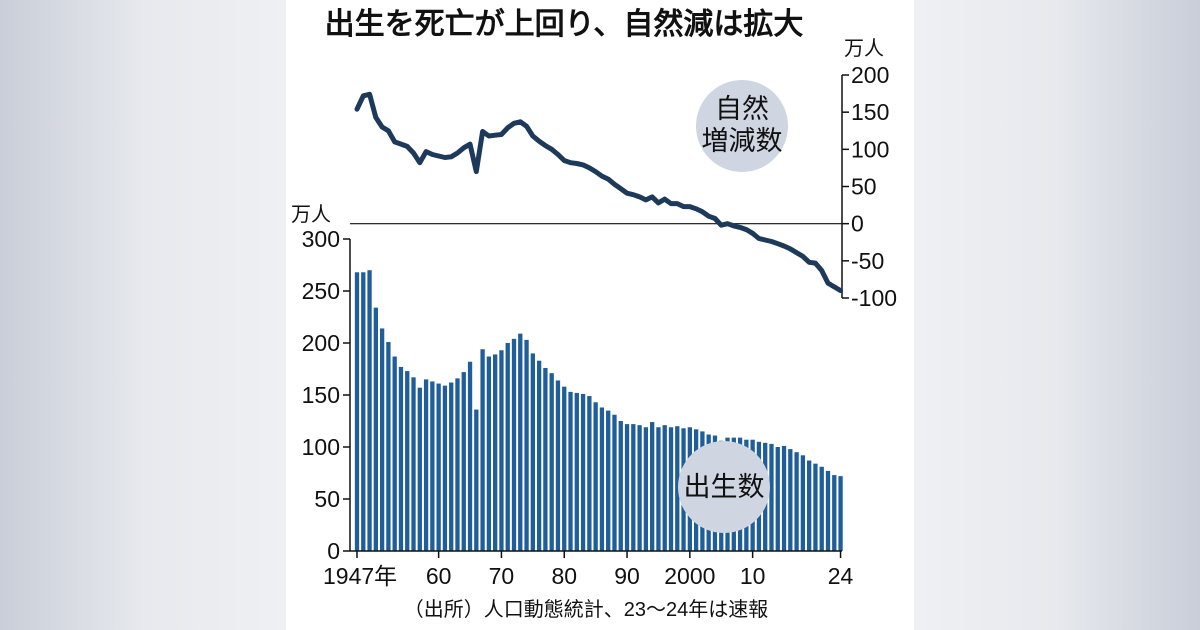 Image resolution: width=1200 pixels, height=630 pixels. What do you see at coordinates (689, 576) in the screenshot?
I see `x-tick-label: 2000` at bounding box center [689, 576].